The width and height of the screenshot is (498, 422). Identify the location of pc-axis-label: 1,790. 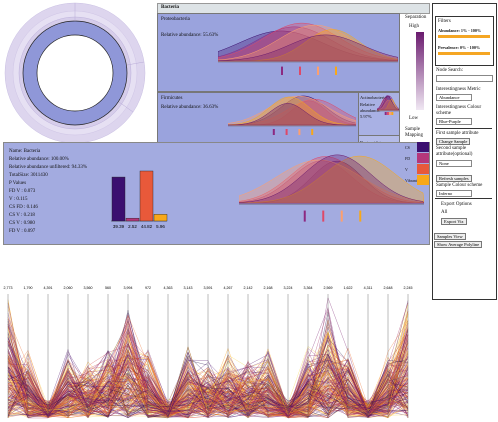
(28, 288).